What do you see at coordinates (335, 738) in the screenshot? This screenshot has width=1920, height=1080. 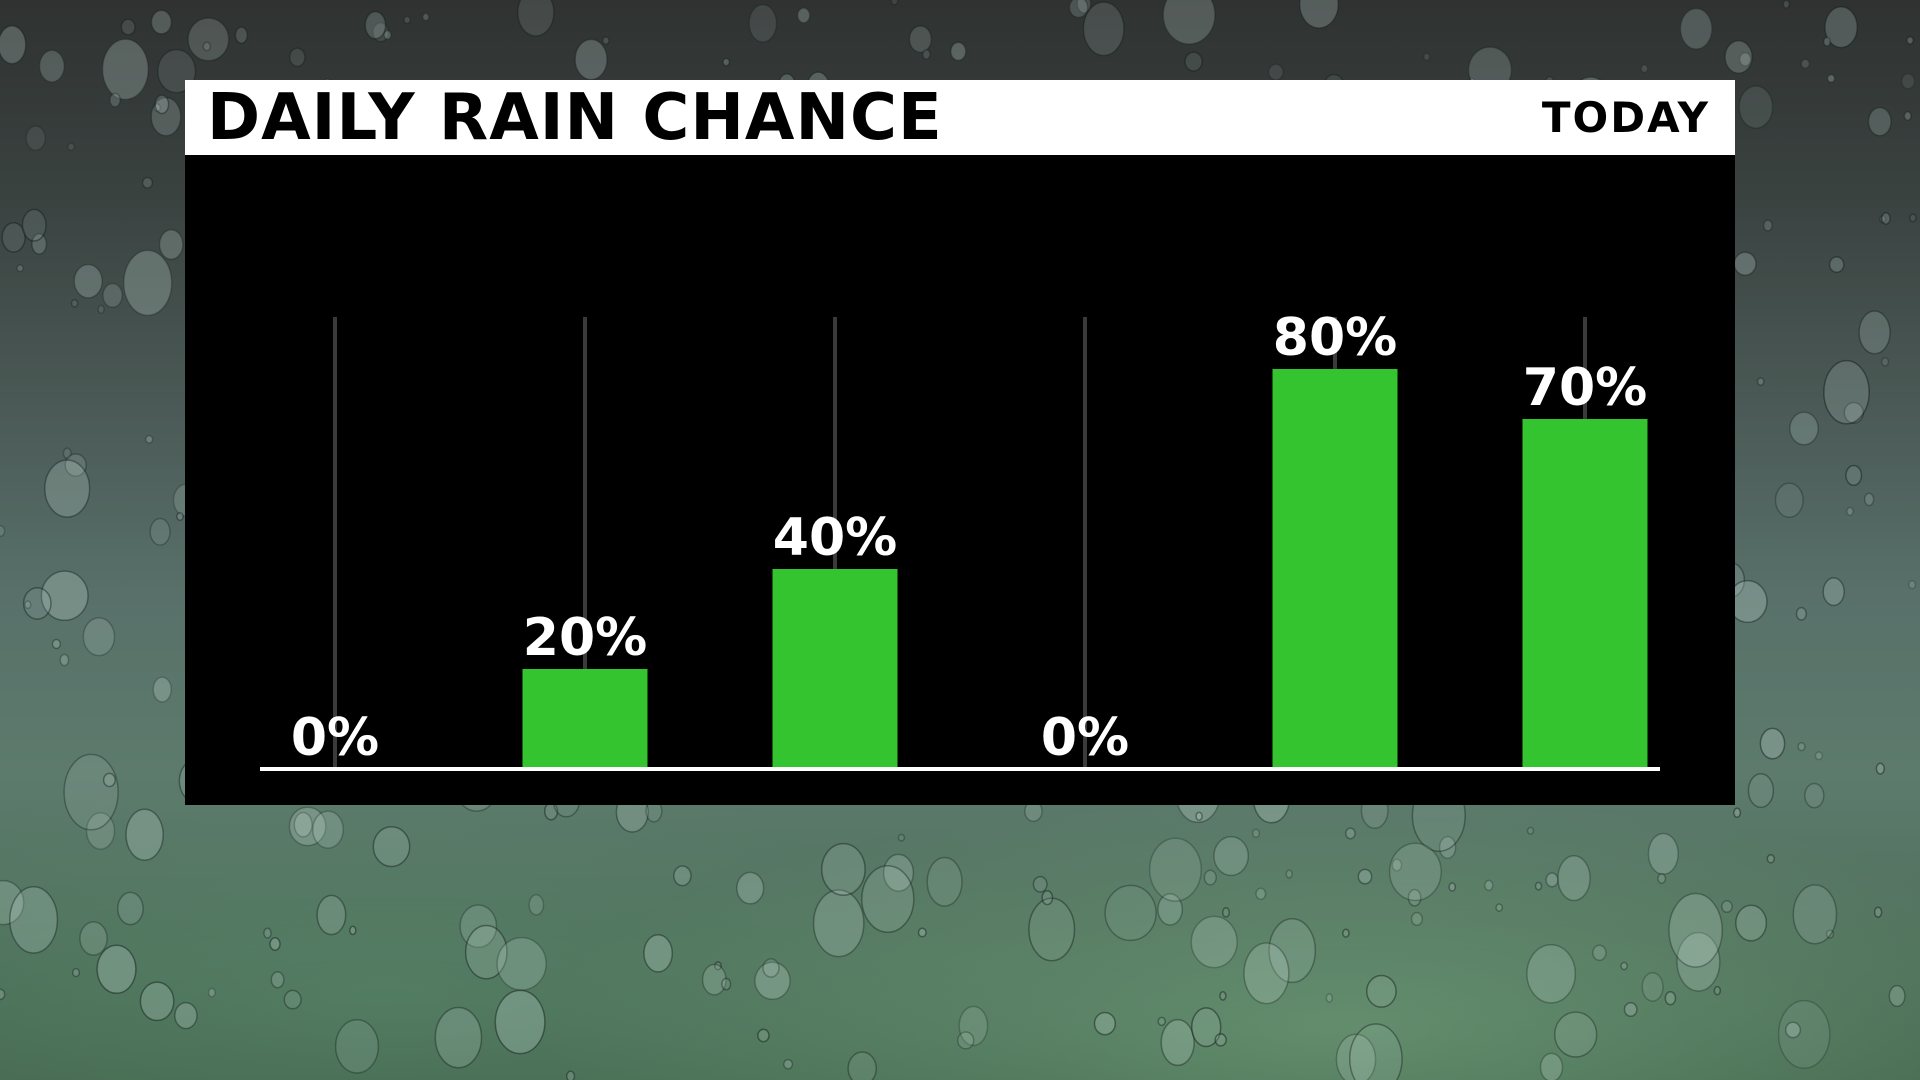 I see `value-label-thu: 0%` at bounding box center [335, 738].